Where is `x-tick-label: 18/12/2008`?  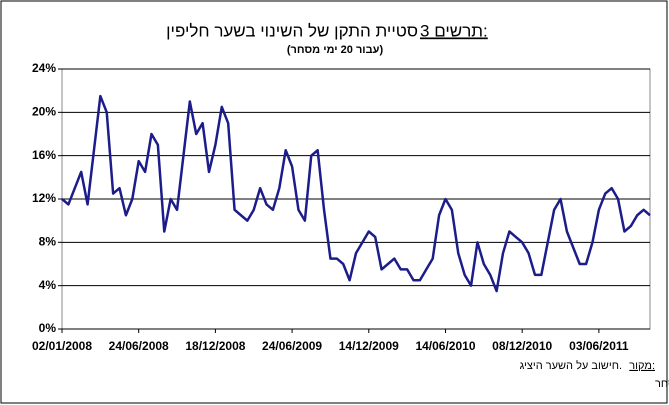
x-tick-label: 18/12/2008 is located at coordinates (215, 346).